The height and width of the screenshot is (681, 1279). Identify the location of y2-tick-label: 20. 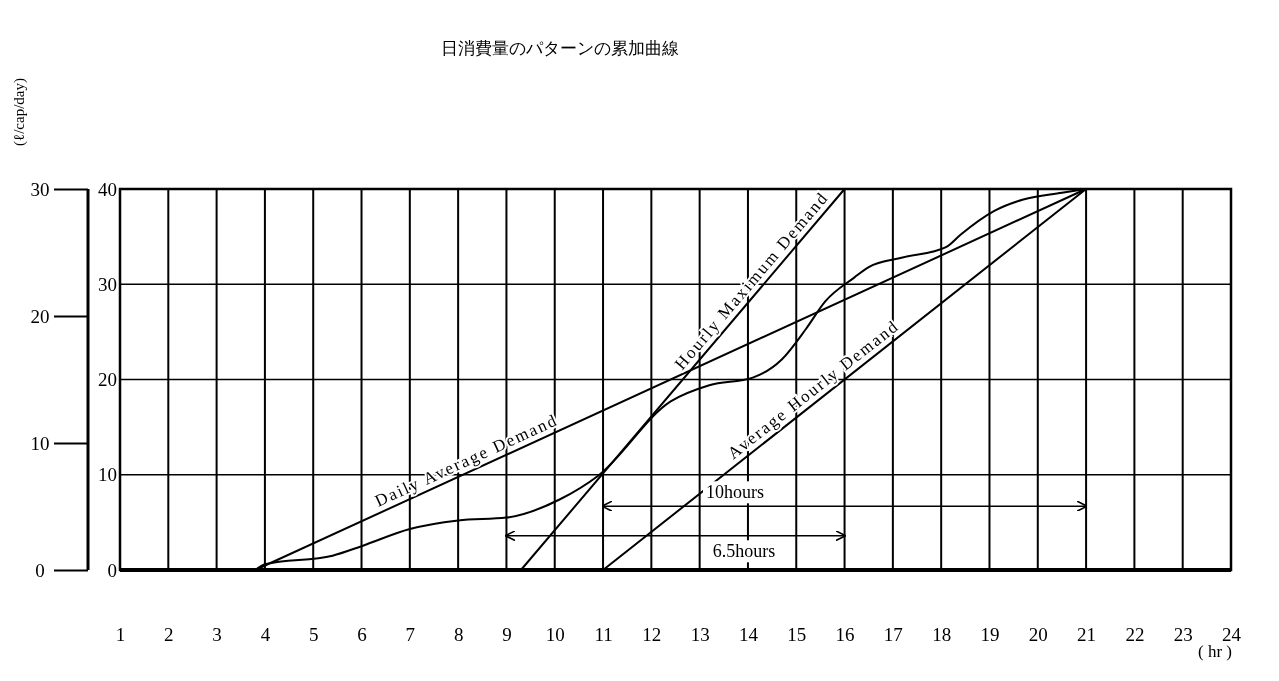
(40, 316).